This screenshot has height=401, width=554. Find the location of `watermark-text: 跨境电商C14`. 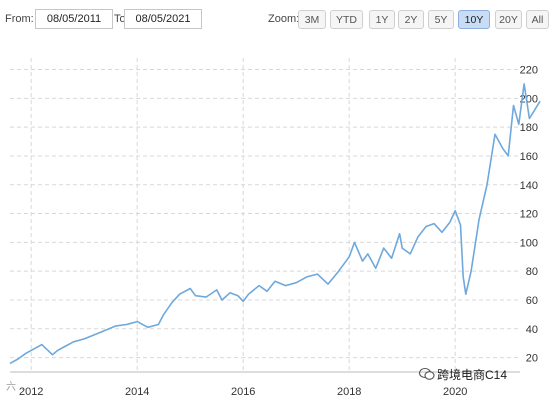

watermark-text: 跨境电商C14 is located at coordinates (472, 375).